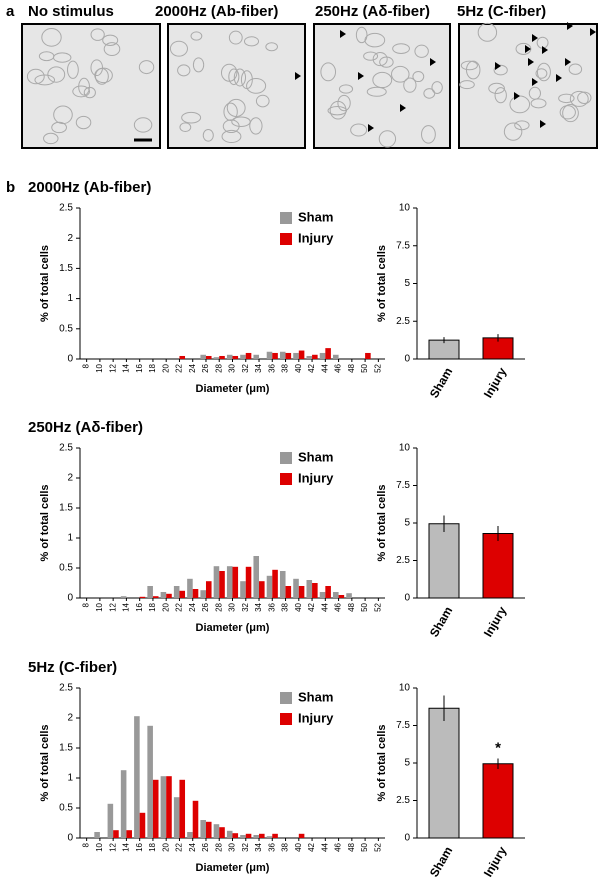 The image size is (600, 880). What do you see at coordinates (152, 606) in the screenshot?
I see `x-tick-label: 18` at bounding box center [152, 606].